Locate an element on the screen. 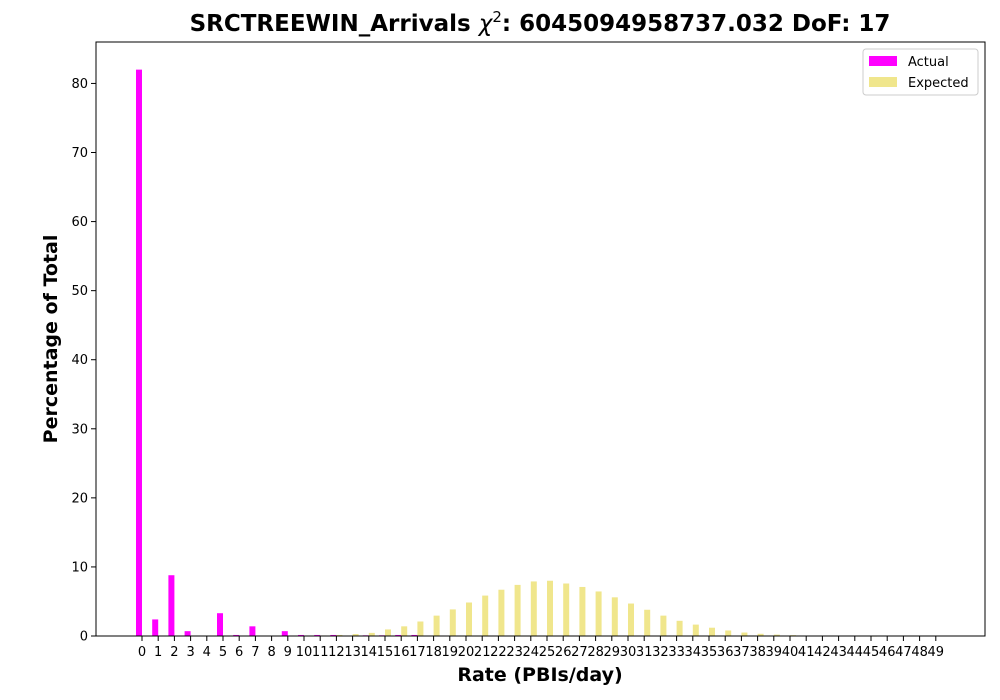  legend: Actual Expected is located at coordinates (920, 72).